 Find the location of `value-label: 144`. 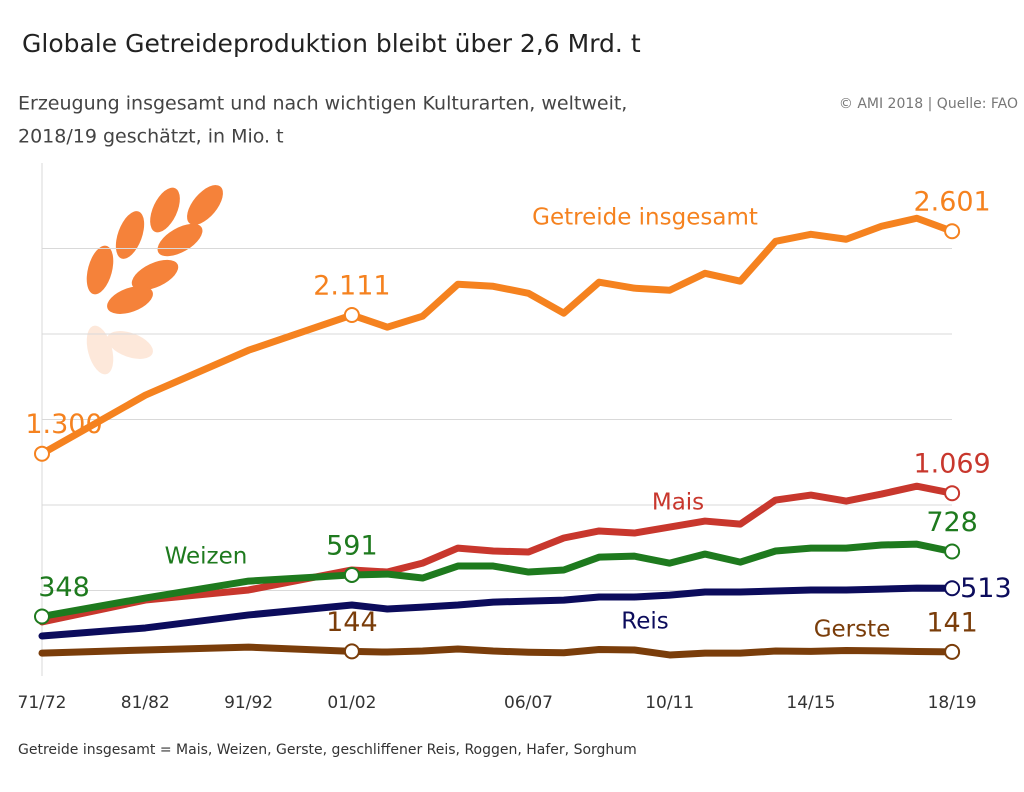

value-label: 144 is located at coordinates (352, 622).